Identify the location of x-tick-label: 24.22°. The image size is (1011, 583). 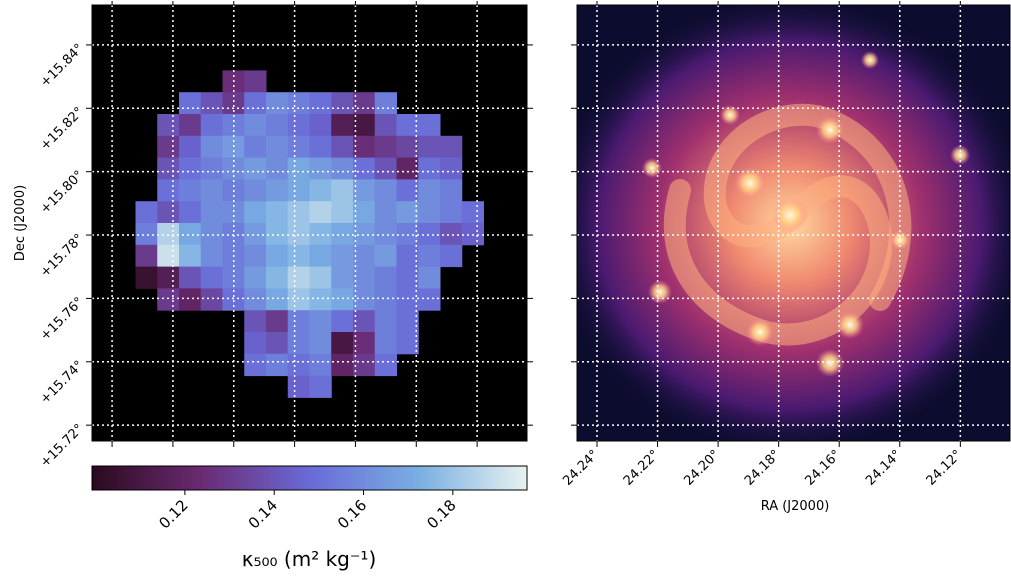
(642, 468).